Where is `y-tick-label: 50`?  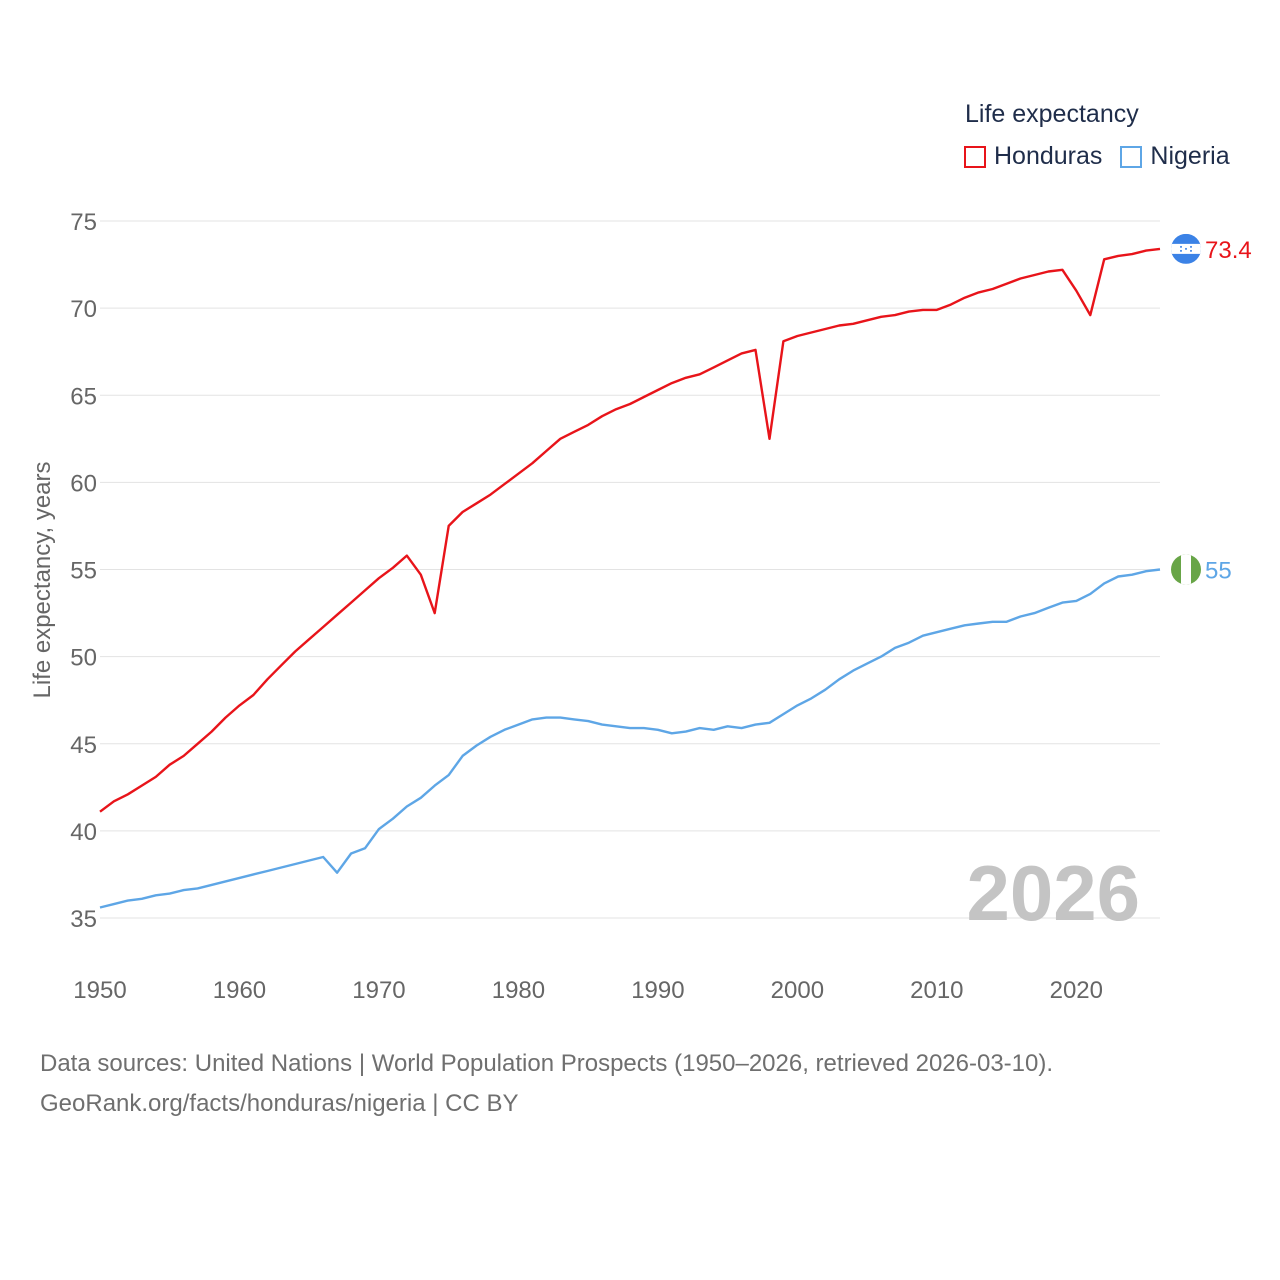 y-tick-label: 50 is located at coordinates (83, 658).